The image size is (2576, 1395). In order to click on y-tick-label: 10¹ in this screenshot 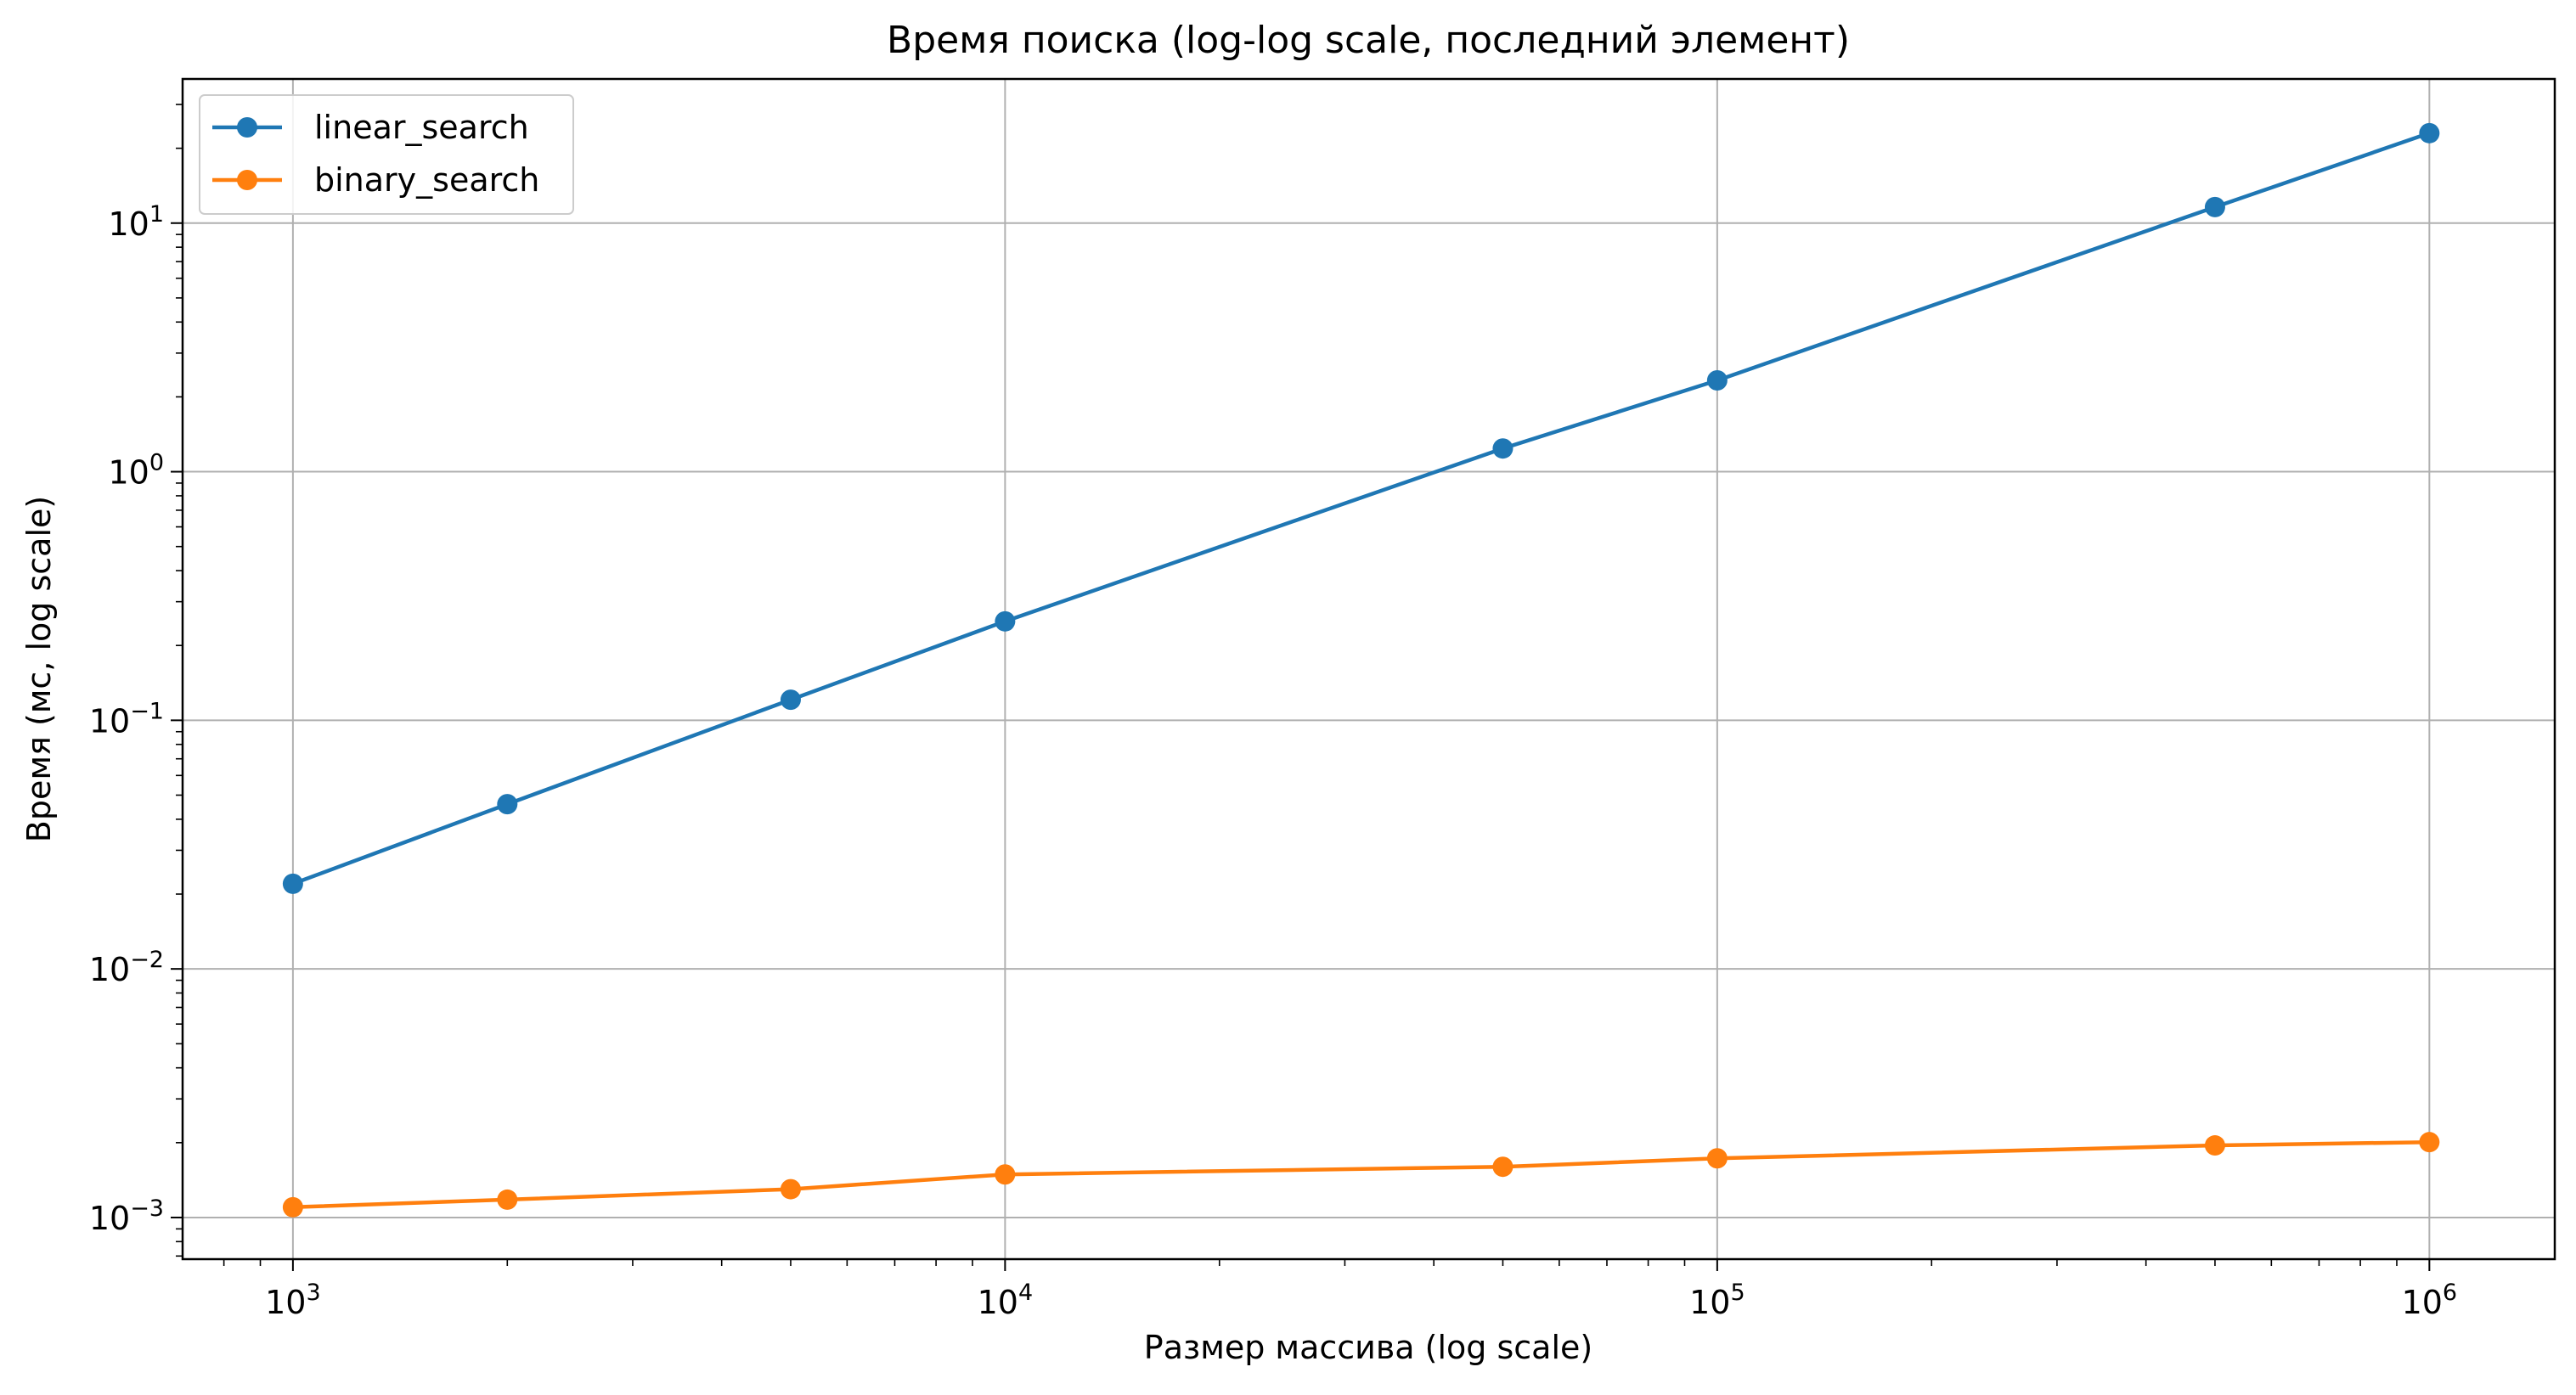, I will do `click(136, 222)`.